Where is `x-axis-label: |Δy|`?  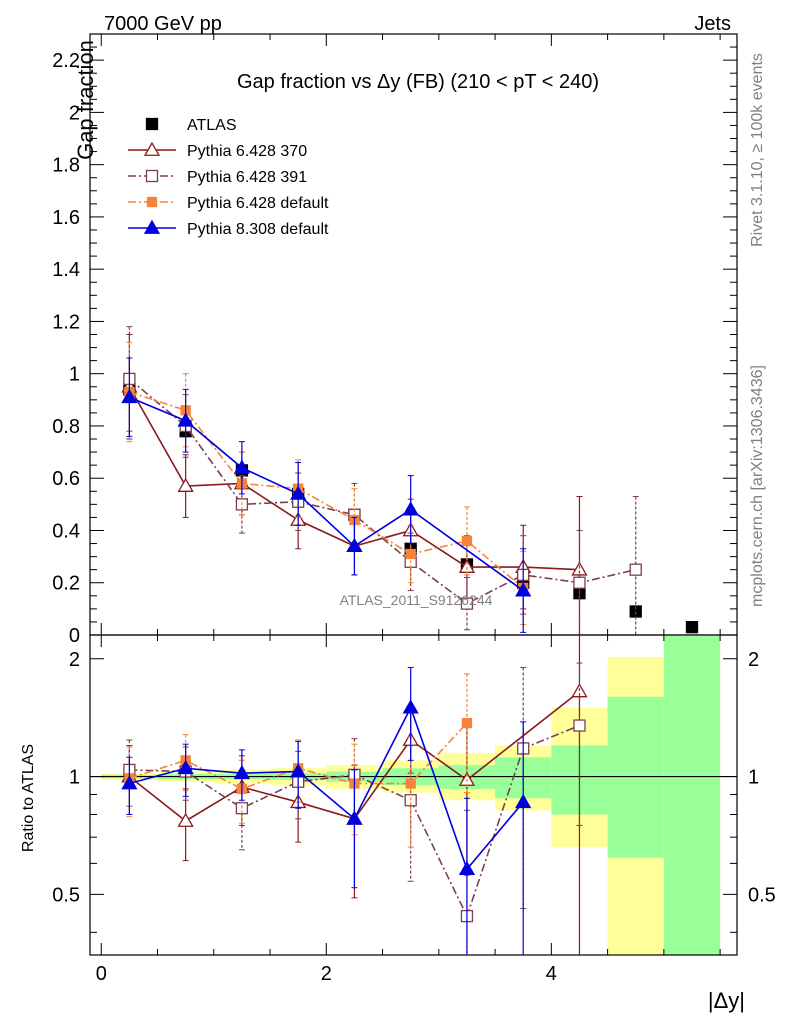
x-axis-label: |Δy| is located at coordinates (726, 1000).